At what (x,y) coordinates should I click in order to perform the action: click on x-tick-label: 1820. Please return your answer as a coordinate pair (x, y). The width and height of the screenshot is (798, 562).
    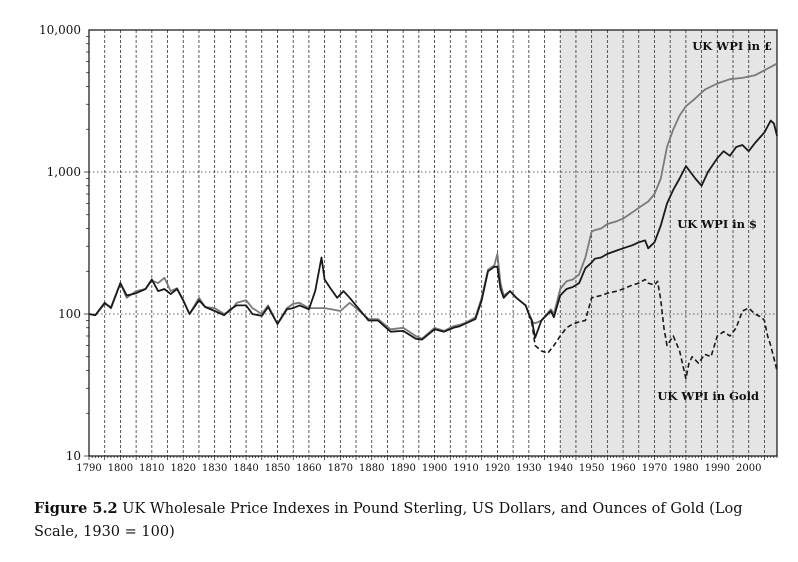
    Looking at the image, I should click on (183, 468).